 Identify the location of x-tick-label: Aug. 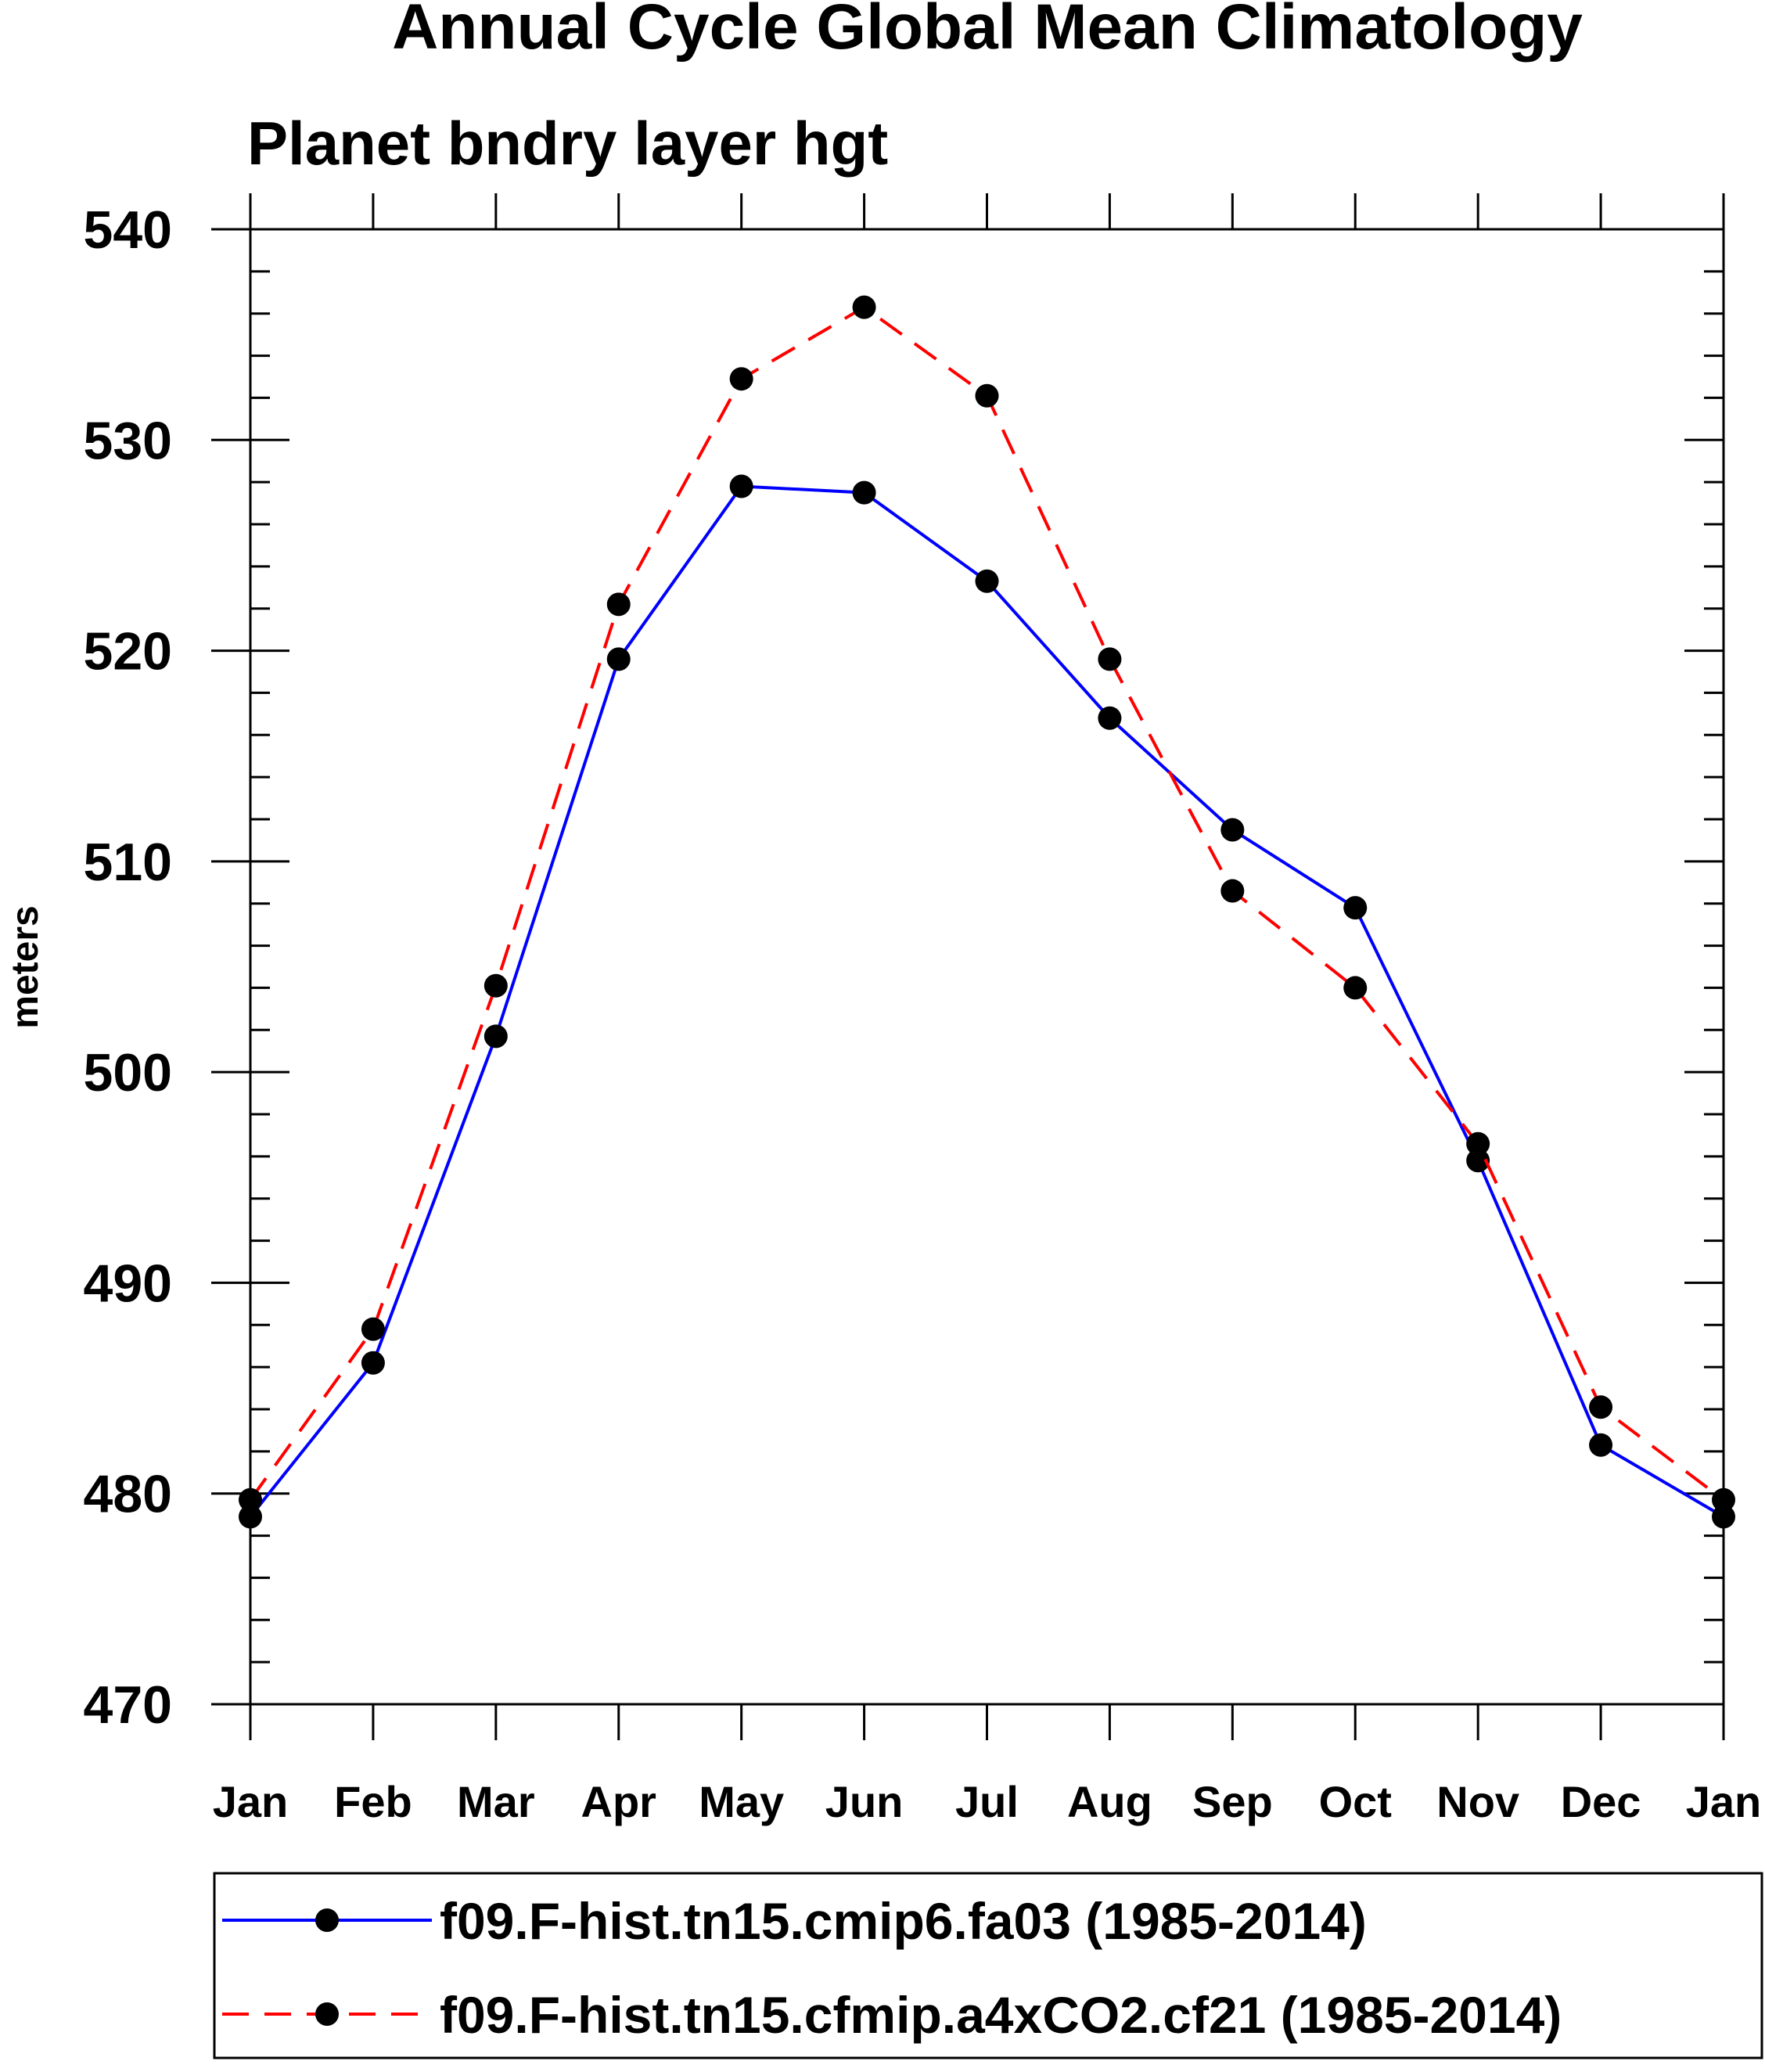
(1109, 1802).